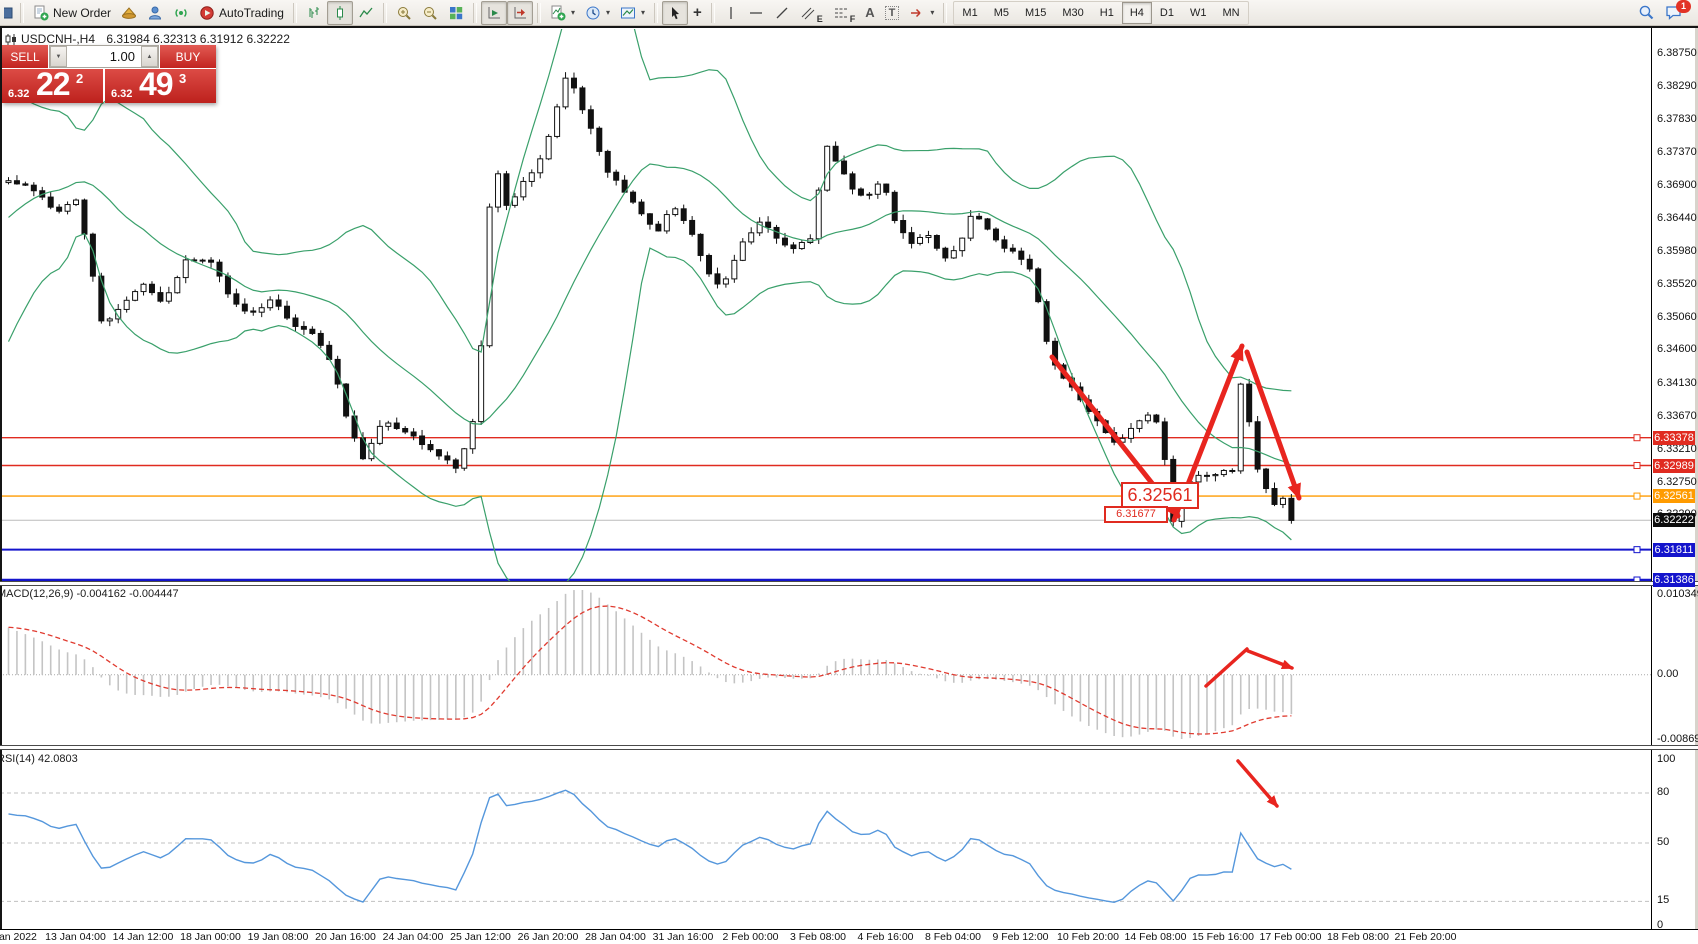  I want to click on sell-button: SELL, so click(25, 56).